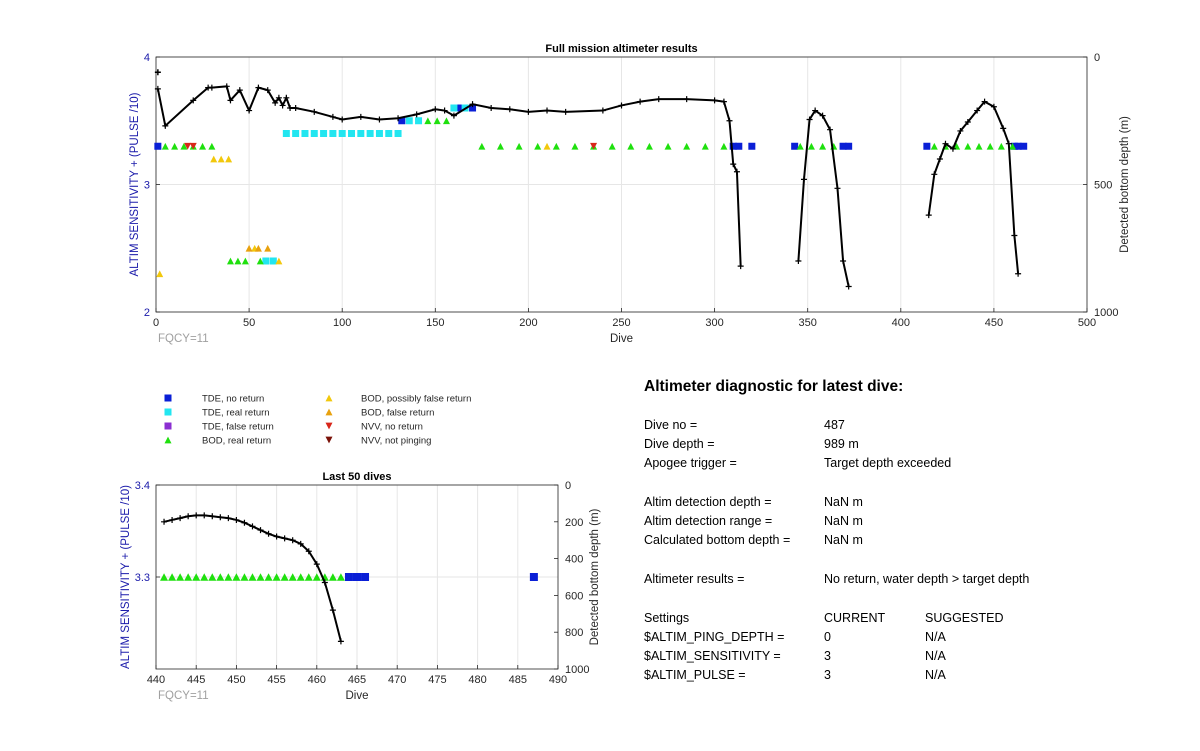  What do you see at coordinates (396, 441) in the screenshot?
I see `legend-label: NVV, not pinging` at bounding box center [396, 441].